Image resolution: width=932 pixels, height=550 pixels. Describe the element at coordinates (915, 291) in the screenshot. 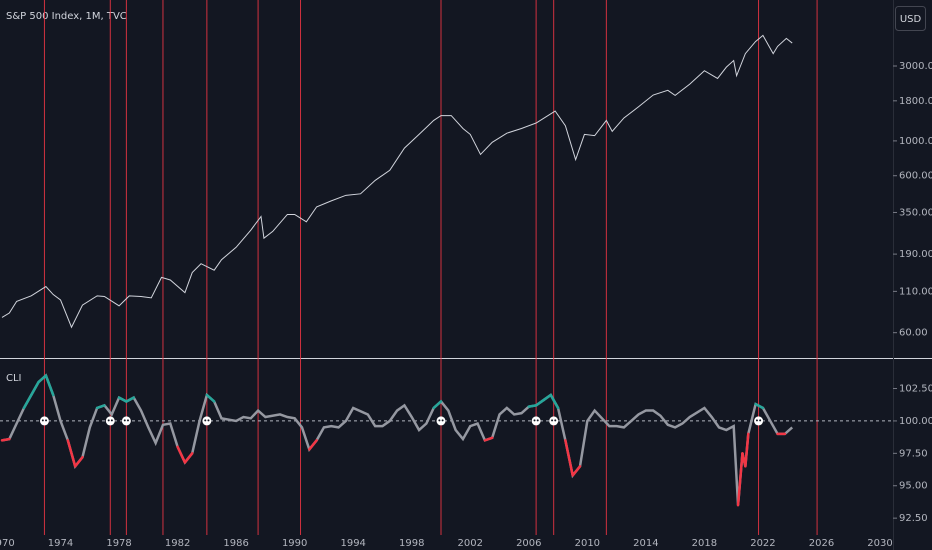

I see `y-tick-label: 110.00` at that location.